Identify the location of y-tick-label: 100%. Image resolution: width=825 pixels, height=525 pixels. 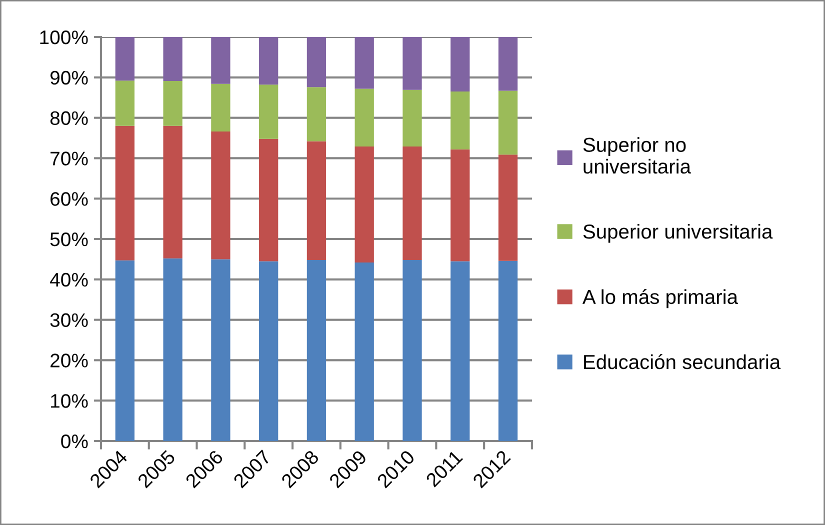
(64, 37).